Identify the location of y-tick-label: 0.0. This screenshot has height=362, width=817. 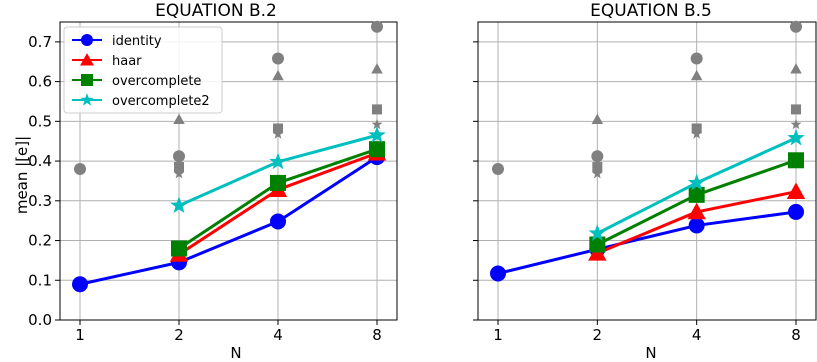
(40, 320).